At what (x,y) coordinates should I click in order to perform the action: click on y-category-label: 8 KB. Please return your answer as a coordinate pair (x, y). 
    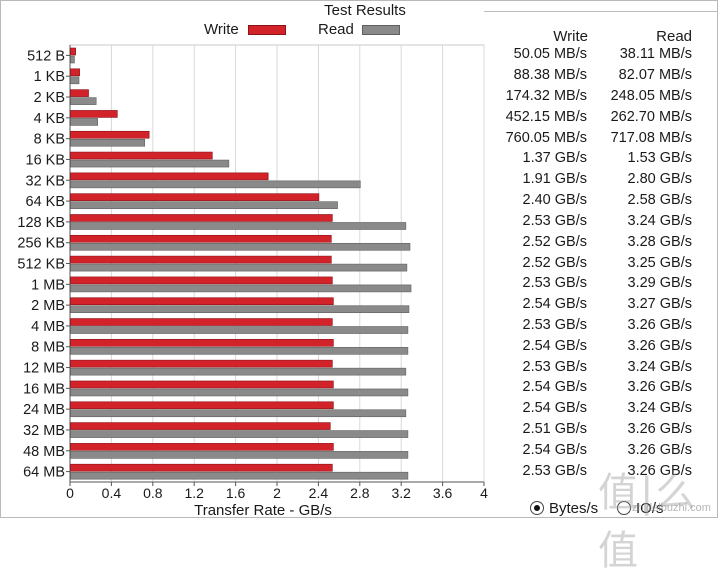
    Looking at the image, I should click on (49, 140).